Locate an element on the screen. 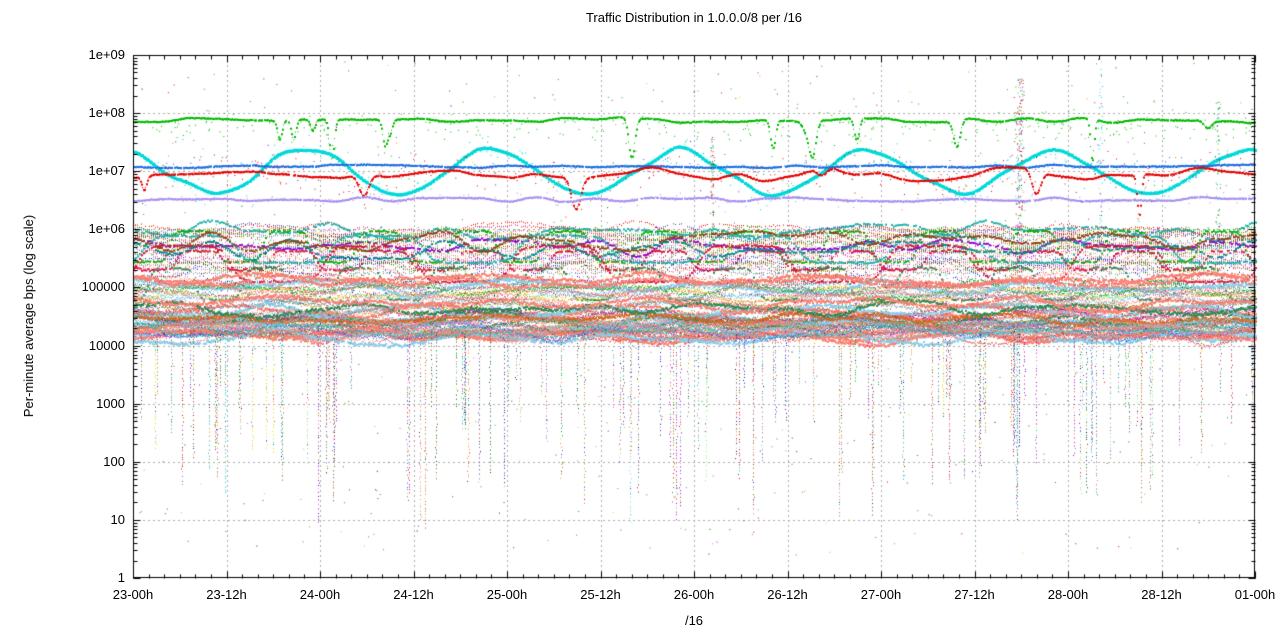 Image resolution: width=1280 pixels, height=640 pixels. y-tick-label: 1e+08 is located at coordinates (106, 113).